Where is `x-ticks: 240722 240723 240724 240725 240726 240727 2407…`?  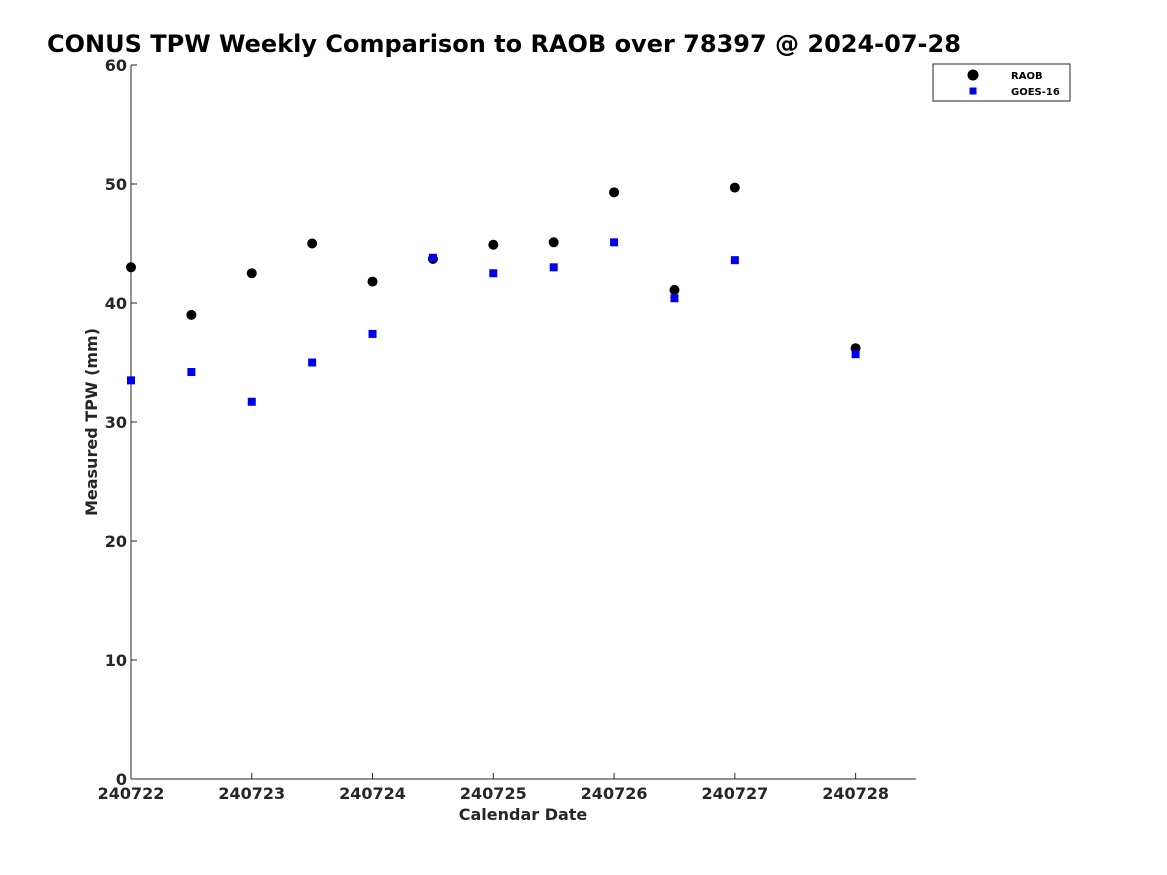
x-ticks: 240722 240723 240724 240725 240726 240727 2407… is located at coordinates (493, 788).